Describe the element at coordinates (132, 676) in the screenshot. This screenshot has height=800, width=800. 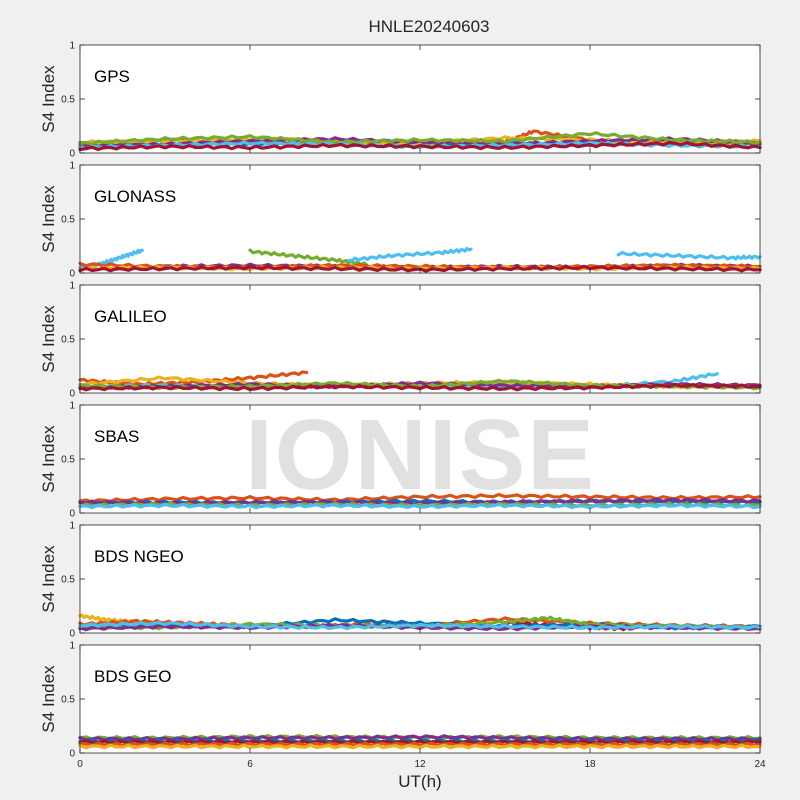
I see `panel-label-bds-geo: BDS GEO` at that location.